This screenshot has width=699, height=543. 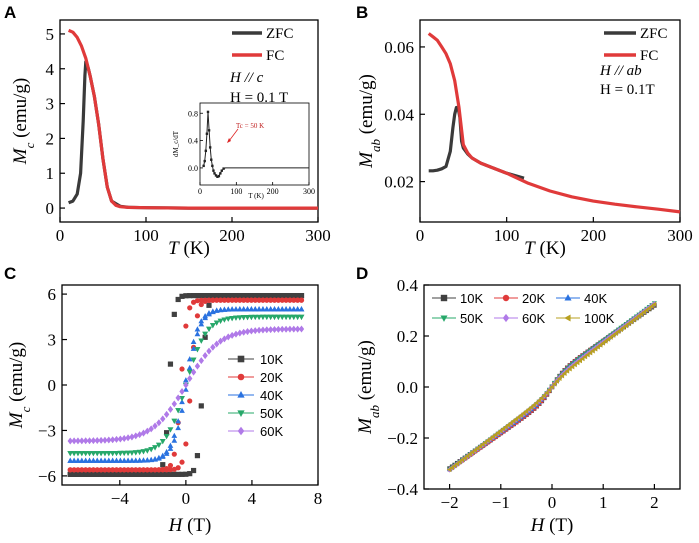 What do you see at coordinates (402, 438) in the screenshot?
I see `d-ytick-label: −0.2` at bounding box center [402, 438].